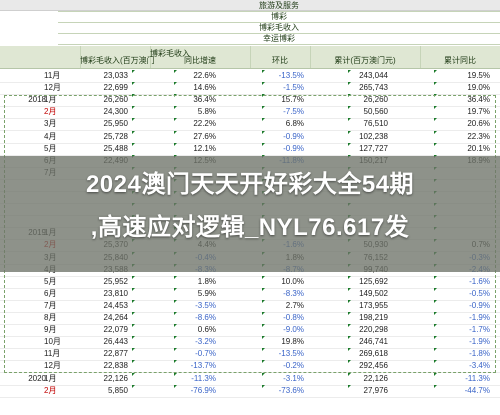 The height and width of the screenshot is (415, 500). Describe the element at coordinates (37, 378) in the screenshot. I see `year-cell: 2020` at that location.